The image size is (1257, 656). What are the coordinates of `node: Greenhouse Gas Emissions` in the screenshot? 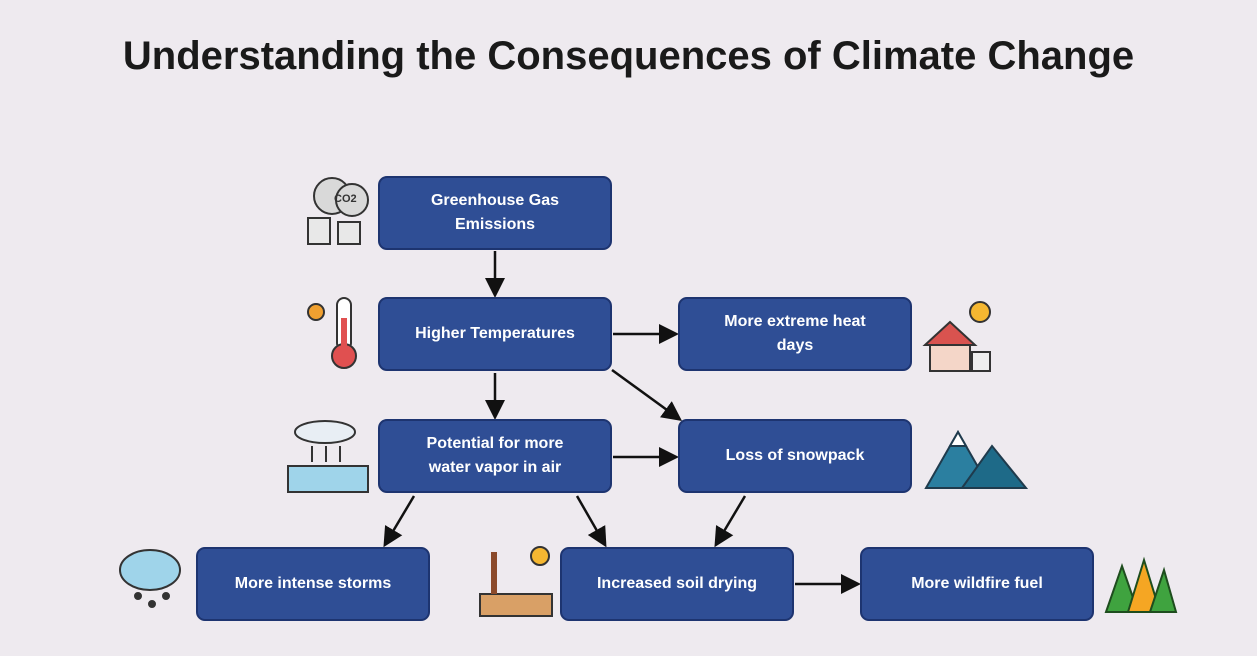 It's located at (495, 213).